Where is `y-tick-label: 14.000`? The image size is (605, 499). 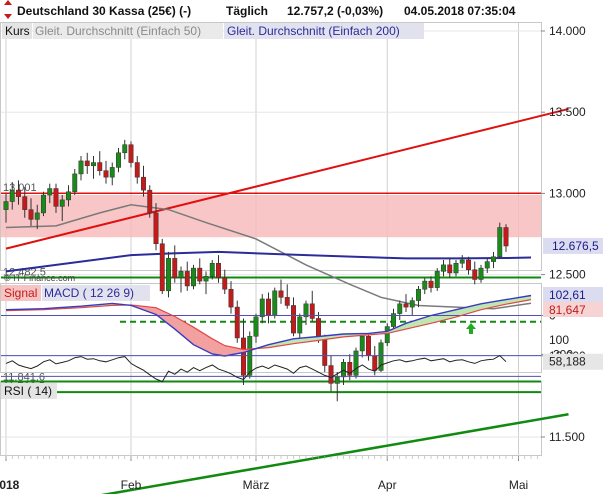
y-tick-label: 14.000 is located at coordinates (567, 31).